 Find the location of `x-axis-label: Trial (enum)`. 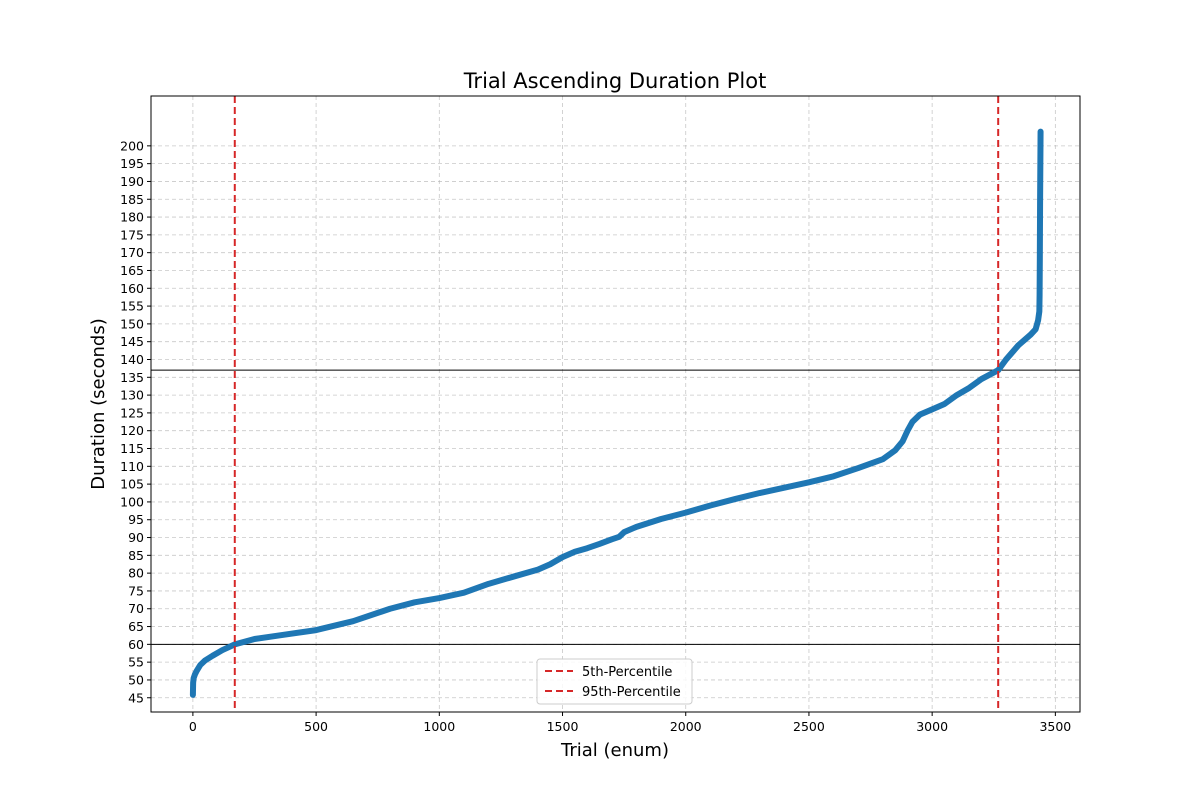

x-axis-label: Trial (enum) is located at coordinates (614, 750).